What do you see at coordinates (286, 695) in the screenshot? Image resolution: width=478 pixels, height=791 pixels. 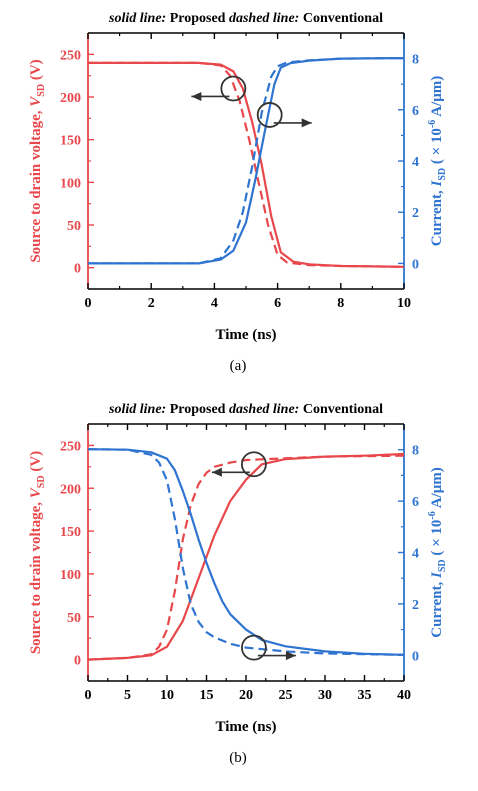 I see `x-tick-label: 25` at bounding box center [286, 695].